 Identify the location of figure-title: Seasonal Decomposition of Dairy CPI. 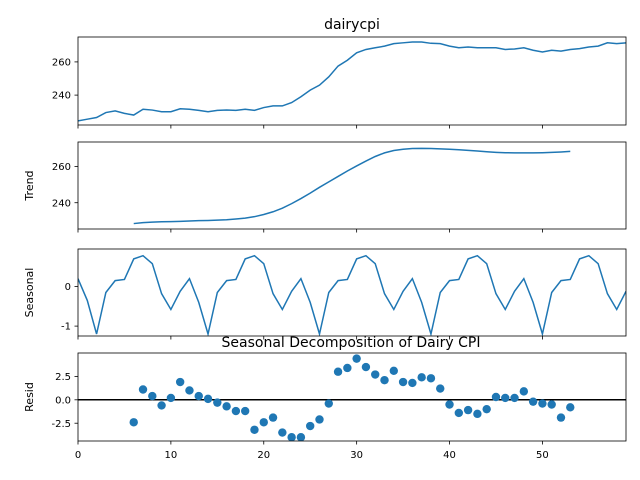
(351, 343).